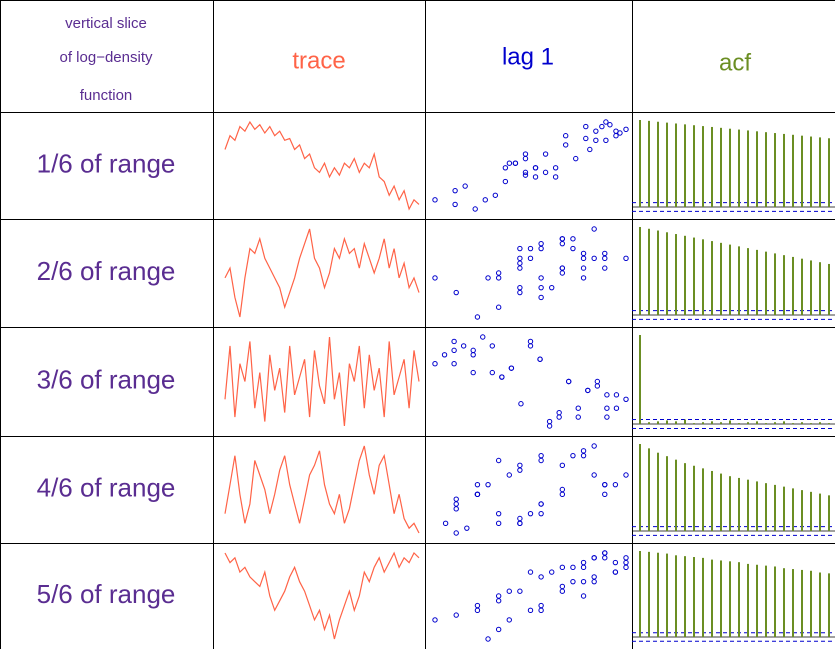  I want to click on header-note: function, so click(106, 95).